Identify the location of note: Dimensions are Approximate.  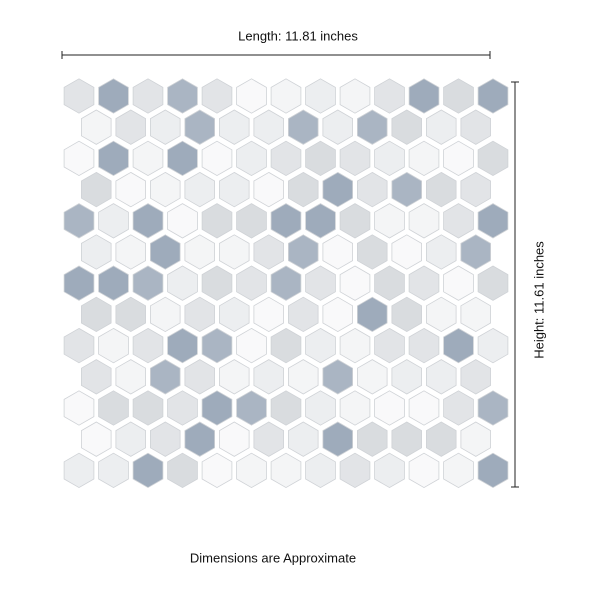
(273, 557).